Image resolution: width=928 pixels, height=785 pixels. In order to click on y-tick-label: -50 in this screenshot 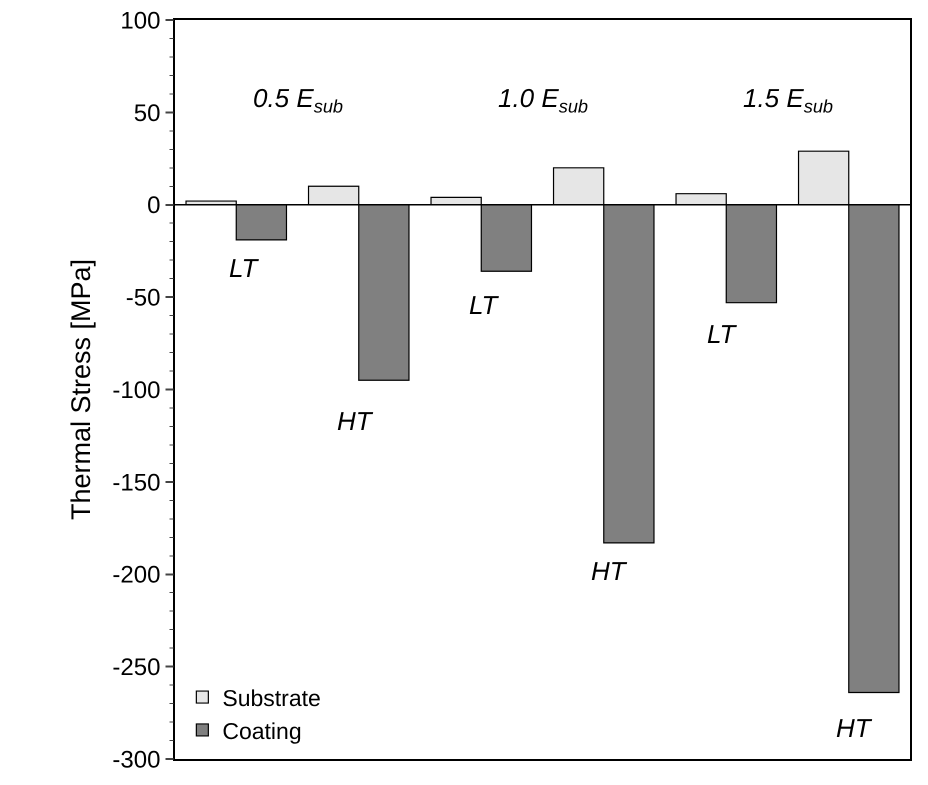, I will do `click(143, 298)`.